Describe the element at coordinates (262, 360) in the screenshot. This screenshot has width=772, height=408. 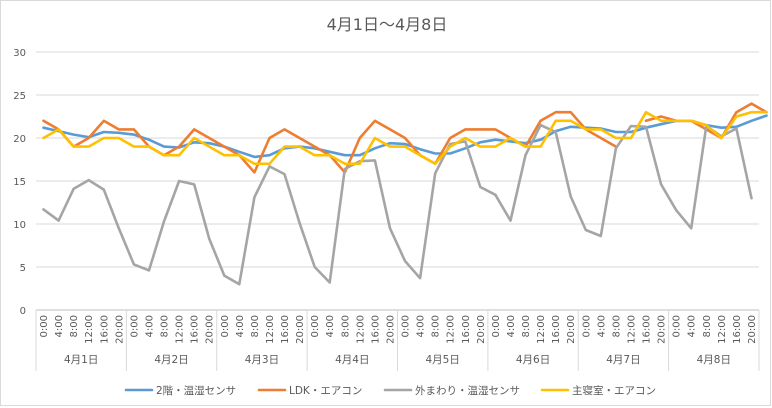
I see `day-label: 4月3日` at that location.